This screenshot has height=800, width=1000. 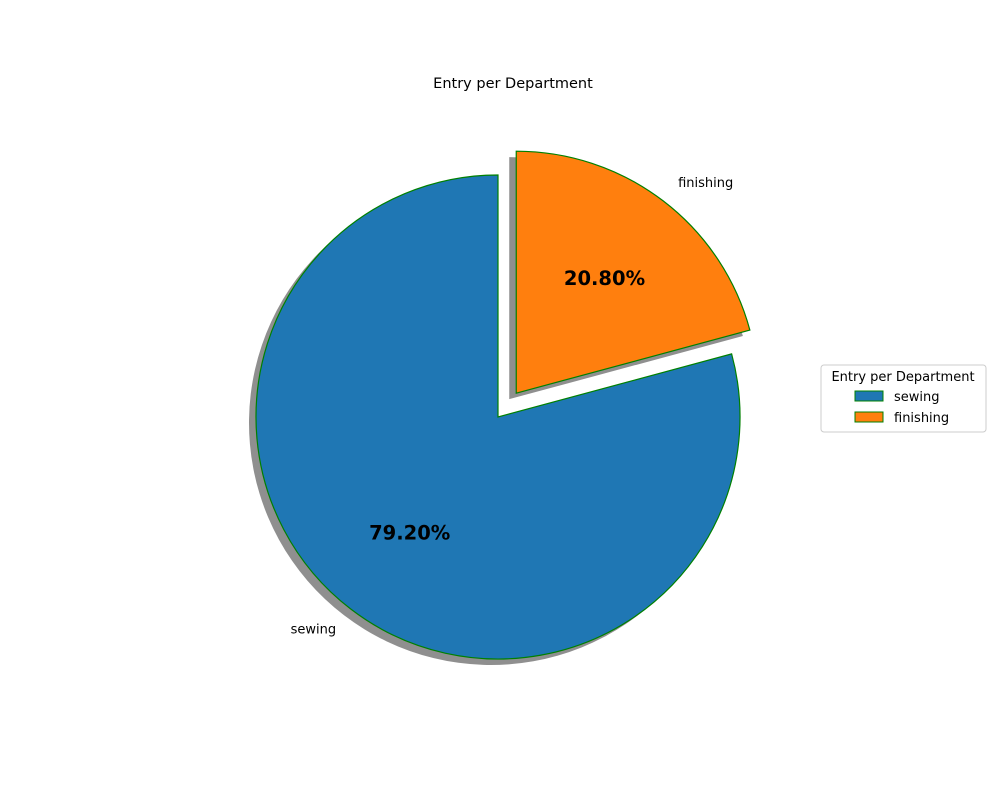 I want to click on legend-items: sewing finishing, so click(x=901, y=408).